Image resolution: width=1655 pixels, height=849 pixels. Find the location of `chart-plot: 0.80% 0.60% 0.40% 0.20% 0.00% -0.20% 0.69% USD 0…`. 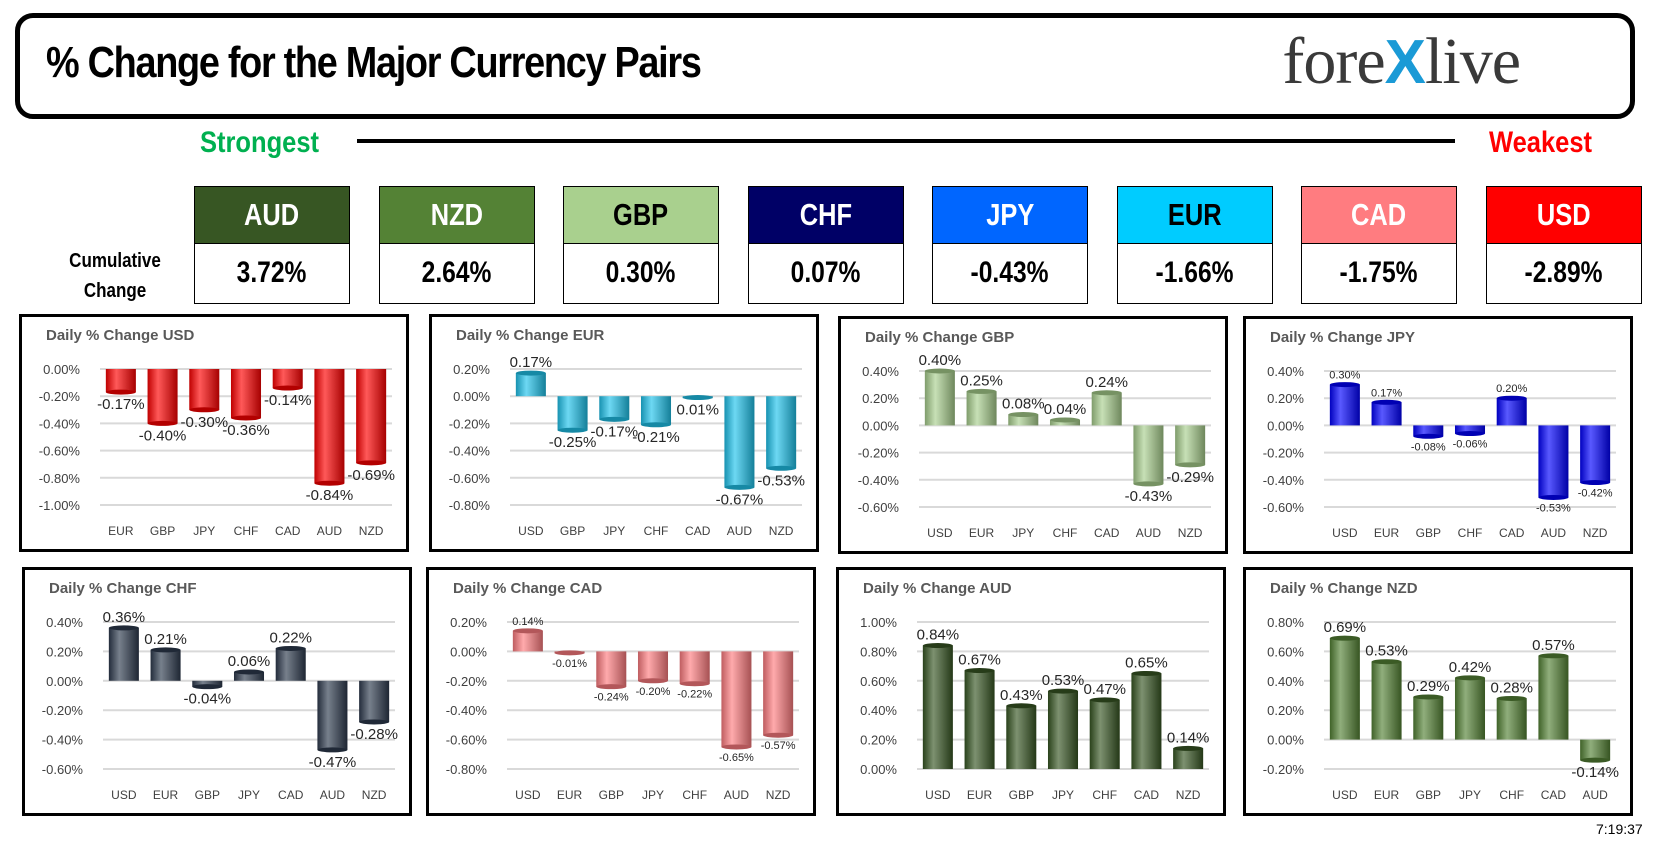

chart-plot: 0.80% 0.60% 0.40% 0.20% 0.00% -0.20% 0.69% USD 0… is located at coordinates (1441, 708).